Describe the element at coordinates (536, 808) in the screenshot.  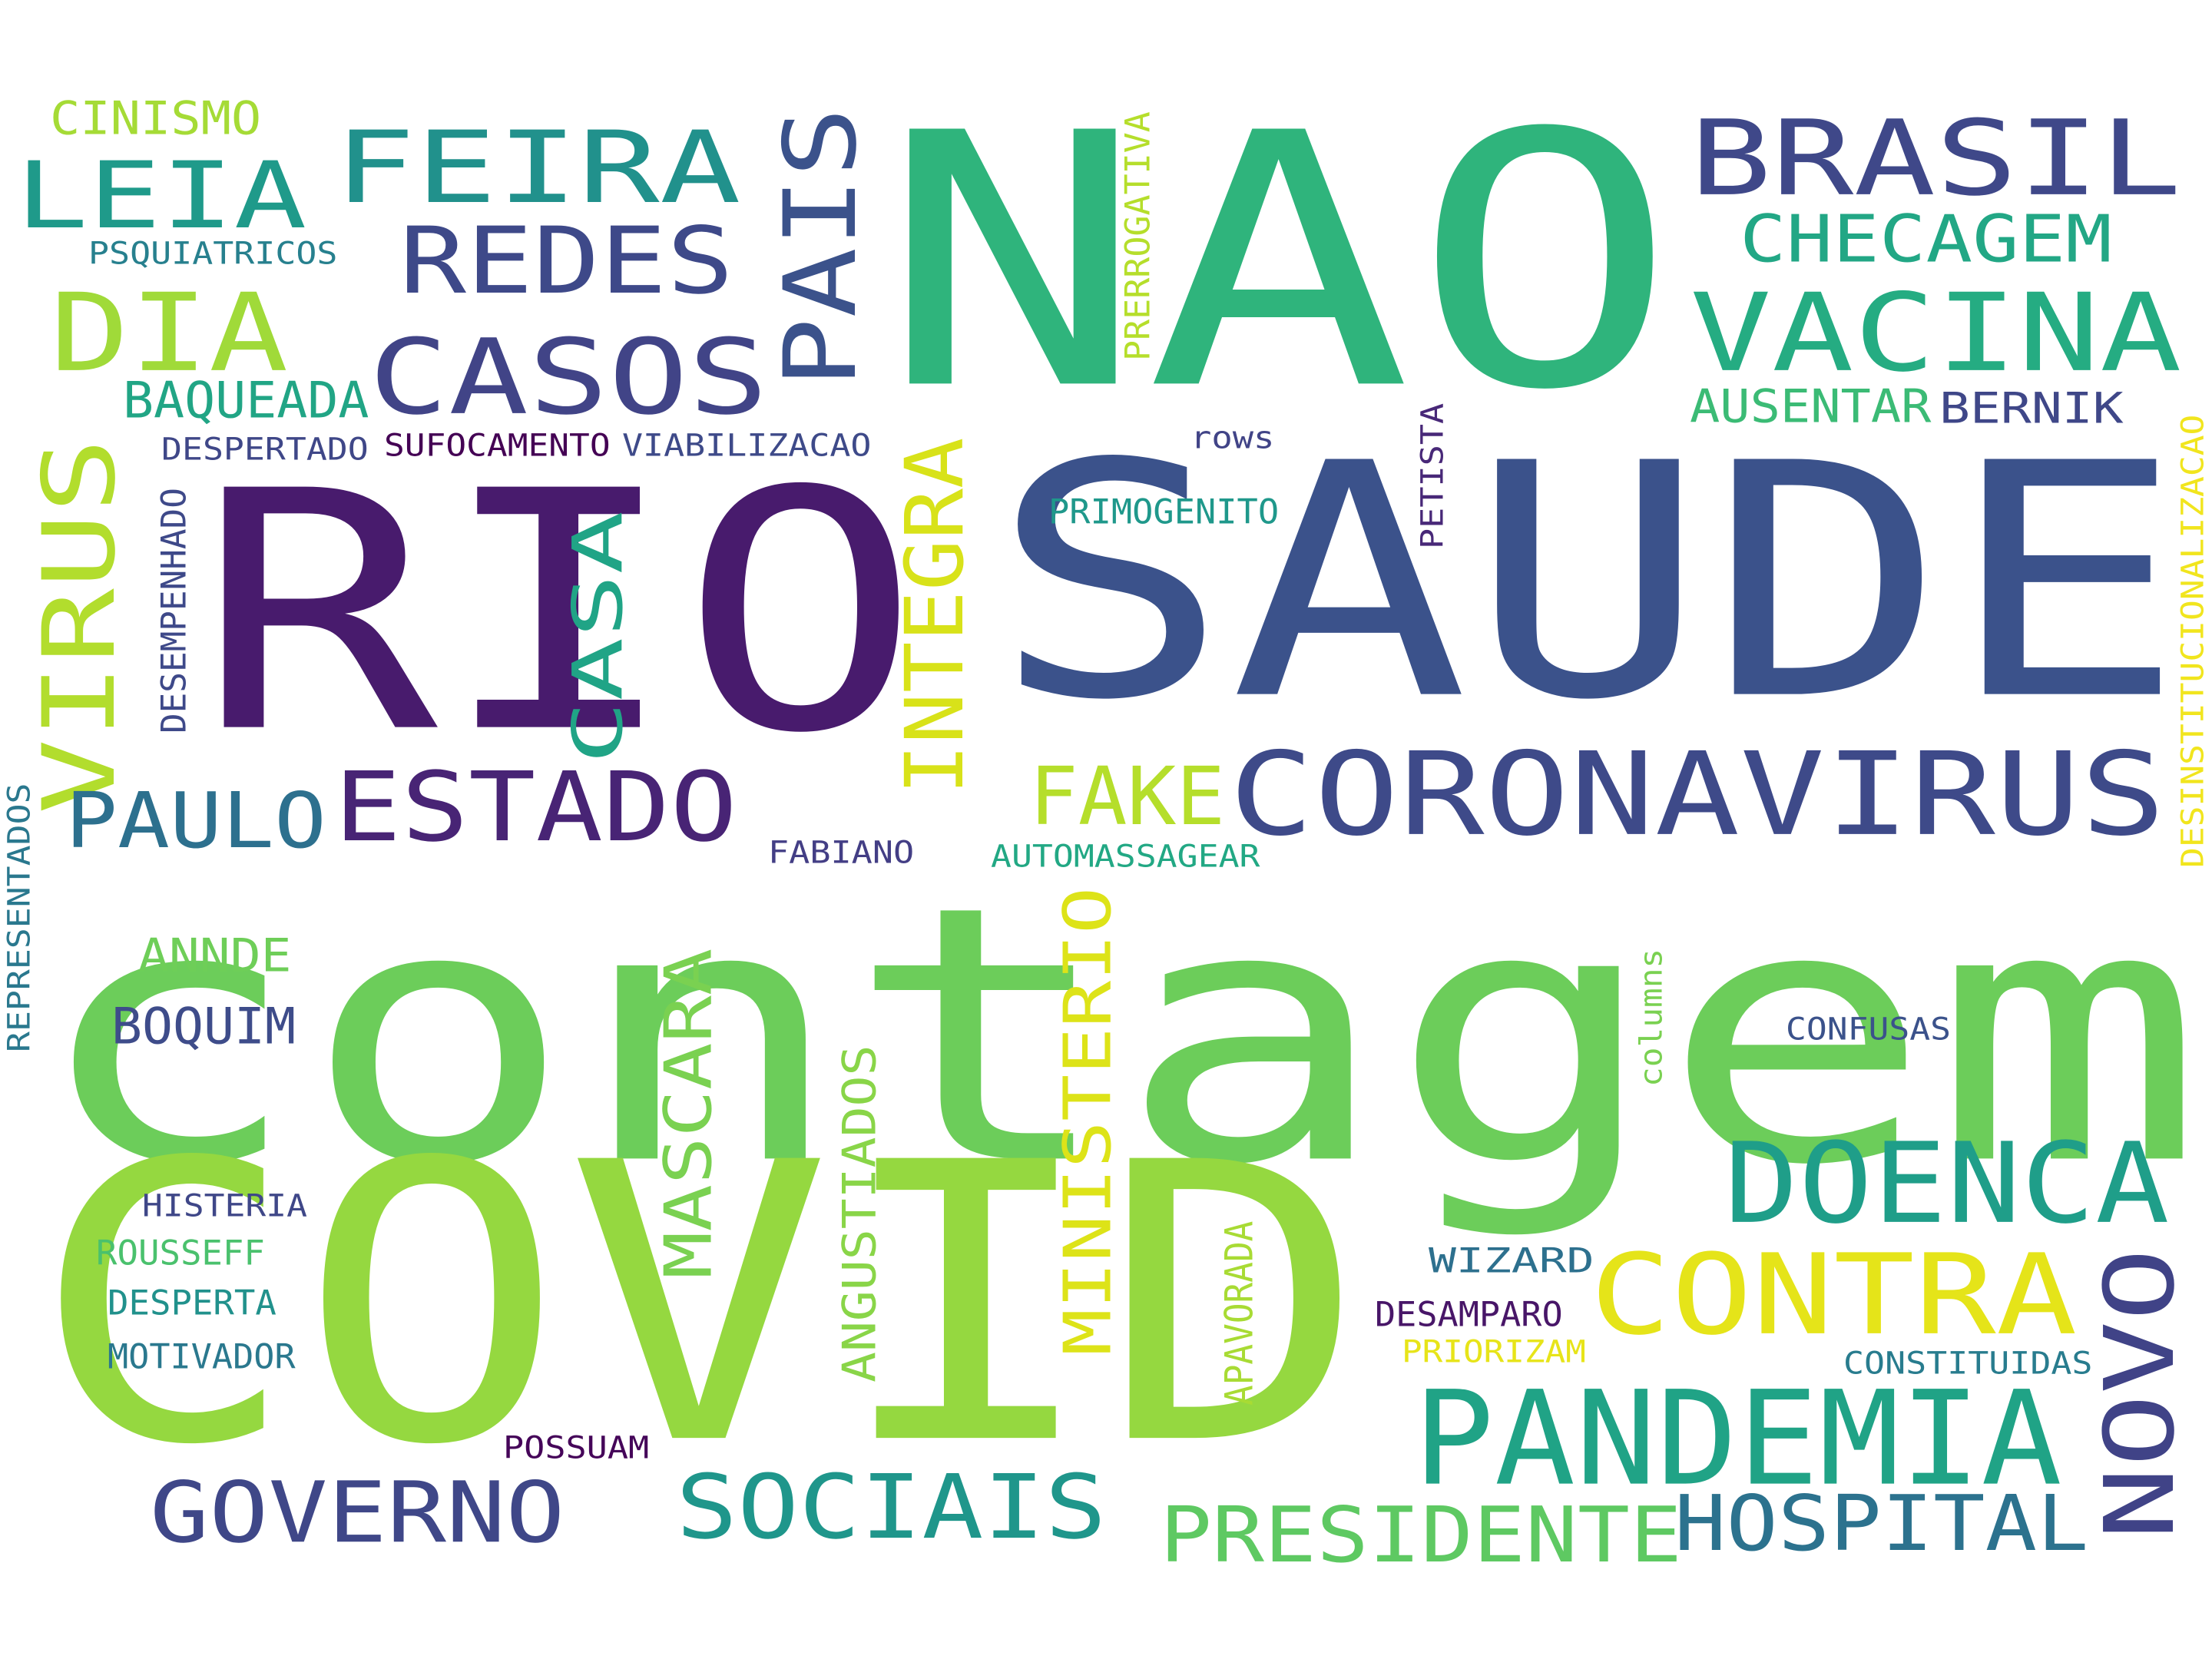
I see `word-estado: ESTADO` at that location.